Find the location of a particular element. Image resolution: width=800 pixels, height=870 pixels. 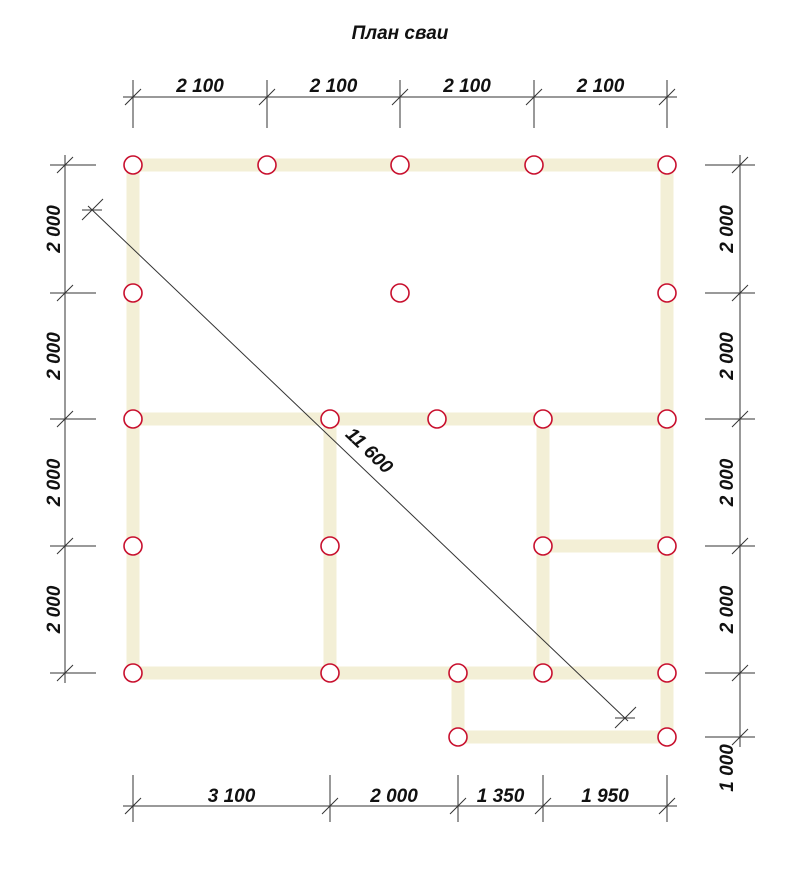

dimension-label: 3 100 is located at coordinates (232, 796).